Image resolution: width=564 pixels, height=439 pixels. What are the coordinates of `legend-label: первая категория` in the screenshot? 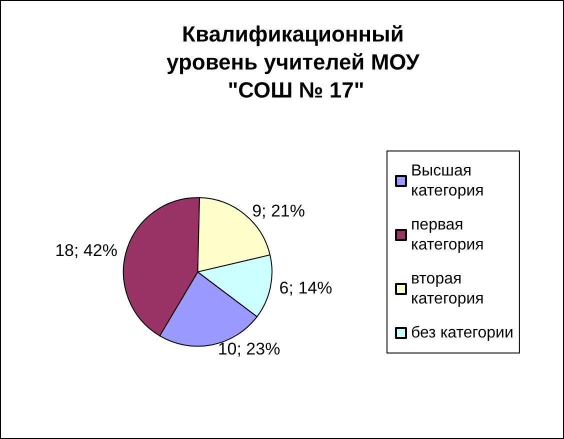 It's located at (447, 235).